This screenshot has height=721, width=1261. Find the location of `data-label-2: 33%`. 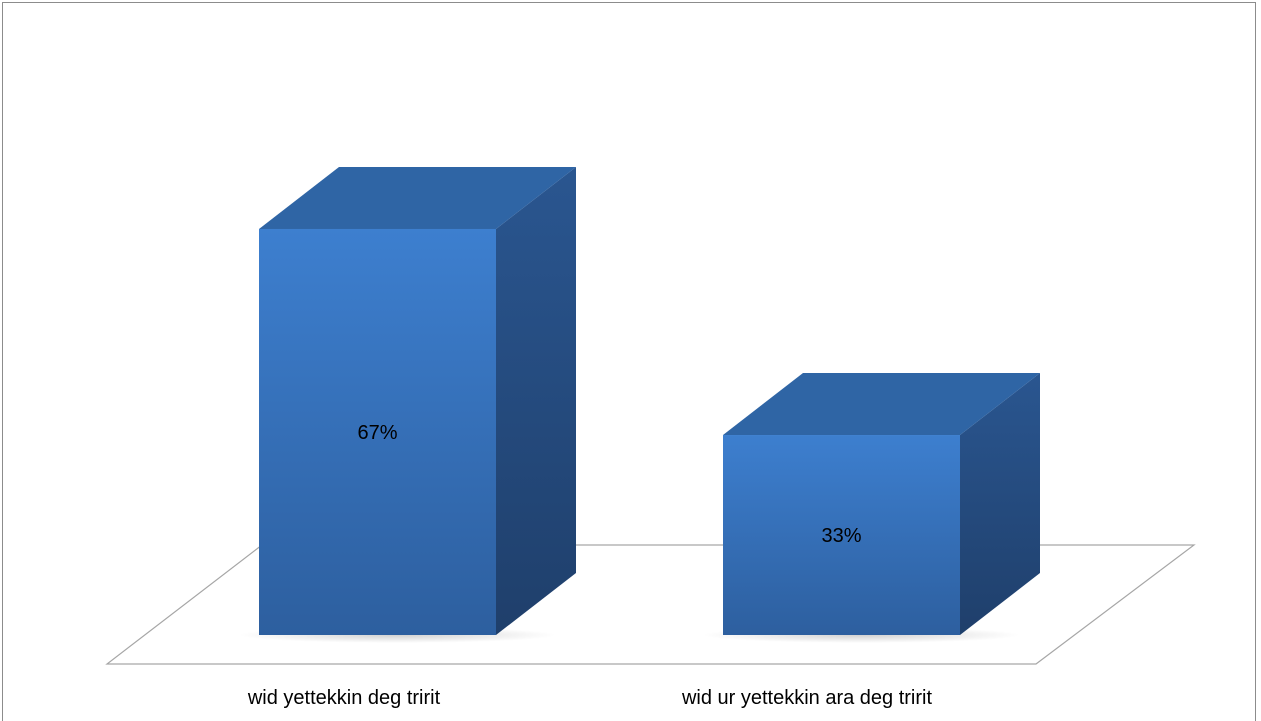

data-label-2: 33% is located at coordinates (841, 536).